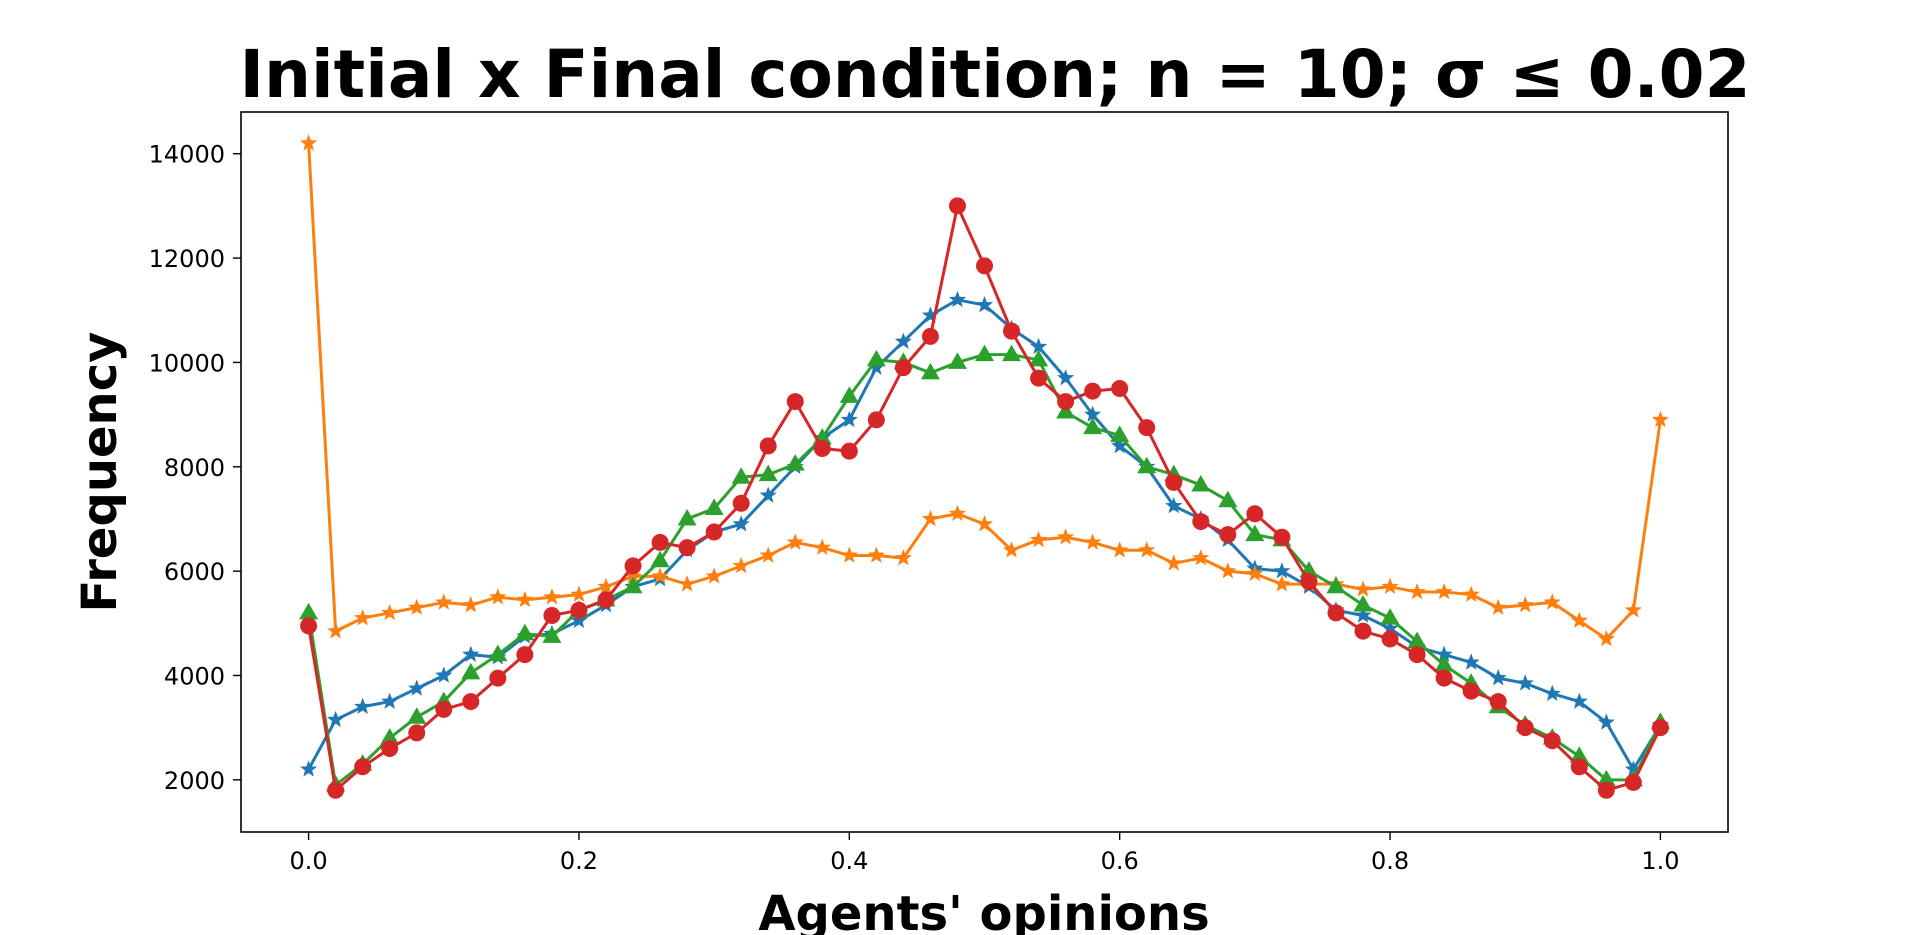 The height and width of the screenshot is (935, 1920). I want to click on x-tick-label: 1.0, so click(1660, 861).